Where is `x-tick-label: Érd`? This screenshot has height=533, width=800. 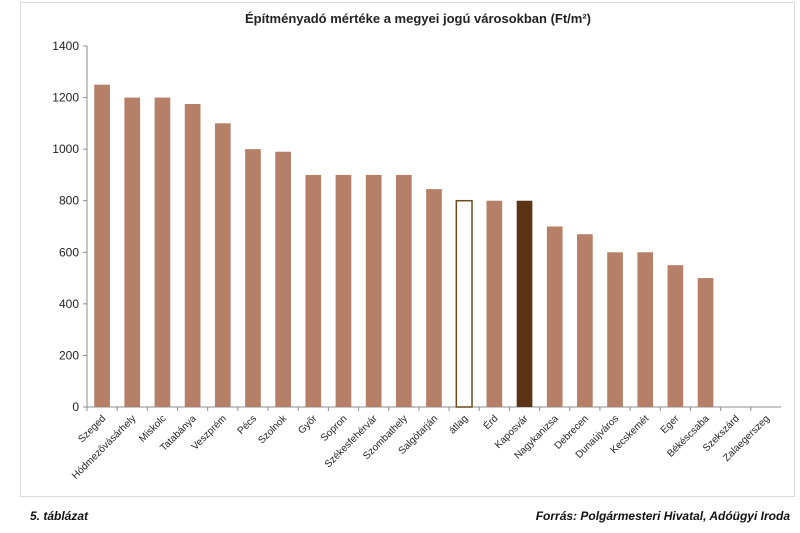 x-tick-label: Érd is located at coordinates (490, 422).